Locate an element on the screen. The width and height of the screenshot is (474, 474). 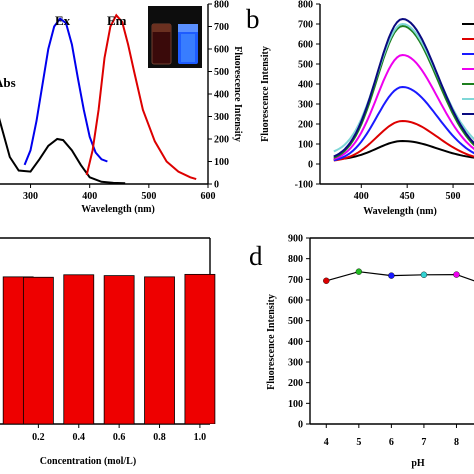
panel-c-x-tick-label: 0.8 is located at coordinates (159, 437).